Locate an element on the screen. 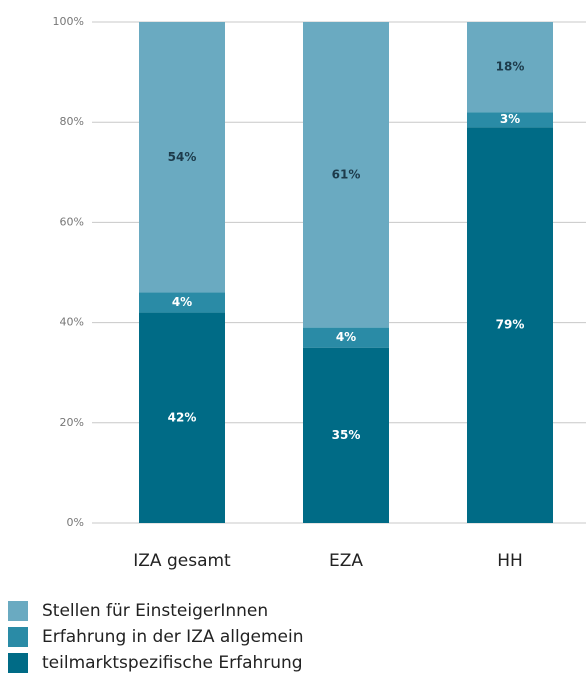  value-label: 54% is located at coordinates (182, 157).